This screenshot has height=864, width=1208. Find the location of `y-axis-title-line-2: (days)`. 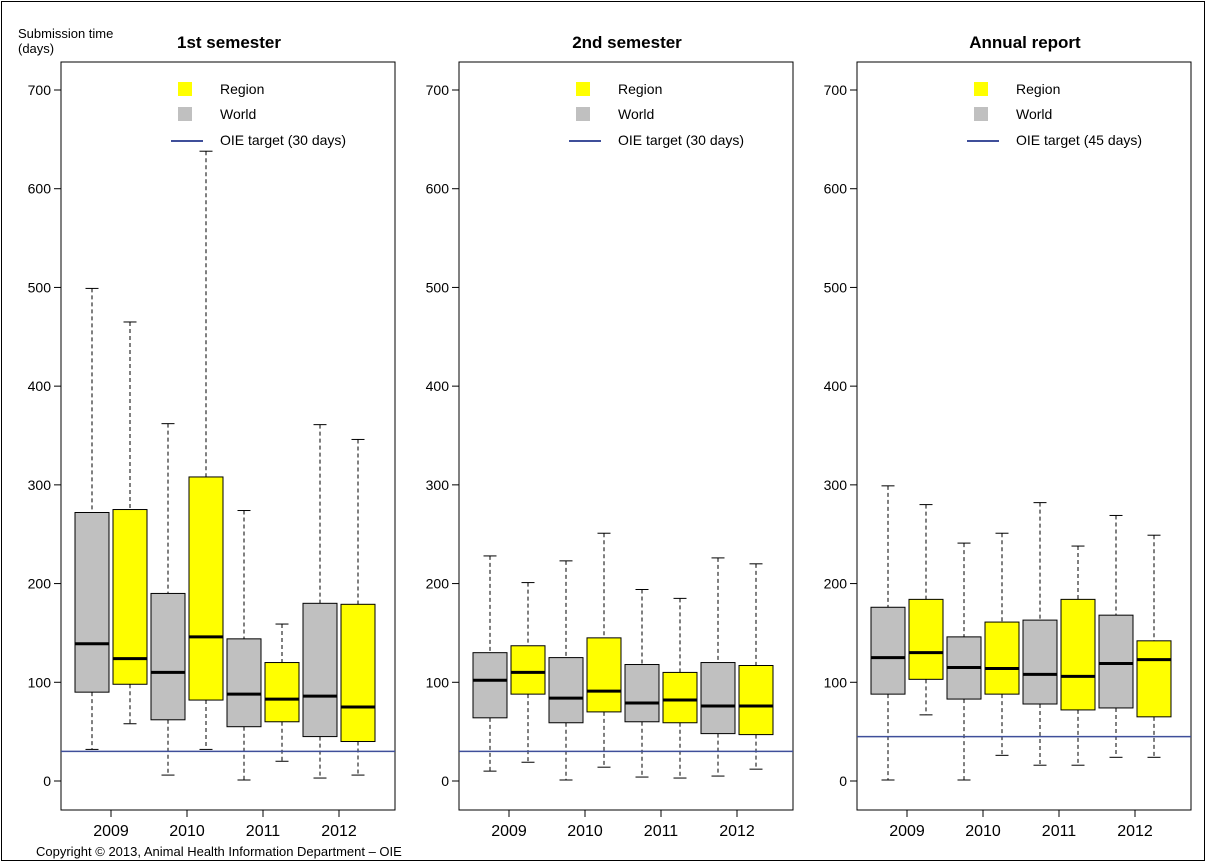

y-axis-title-line-2: (days) is located at coordinates (36, 48).